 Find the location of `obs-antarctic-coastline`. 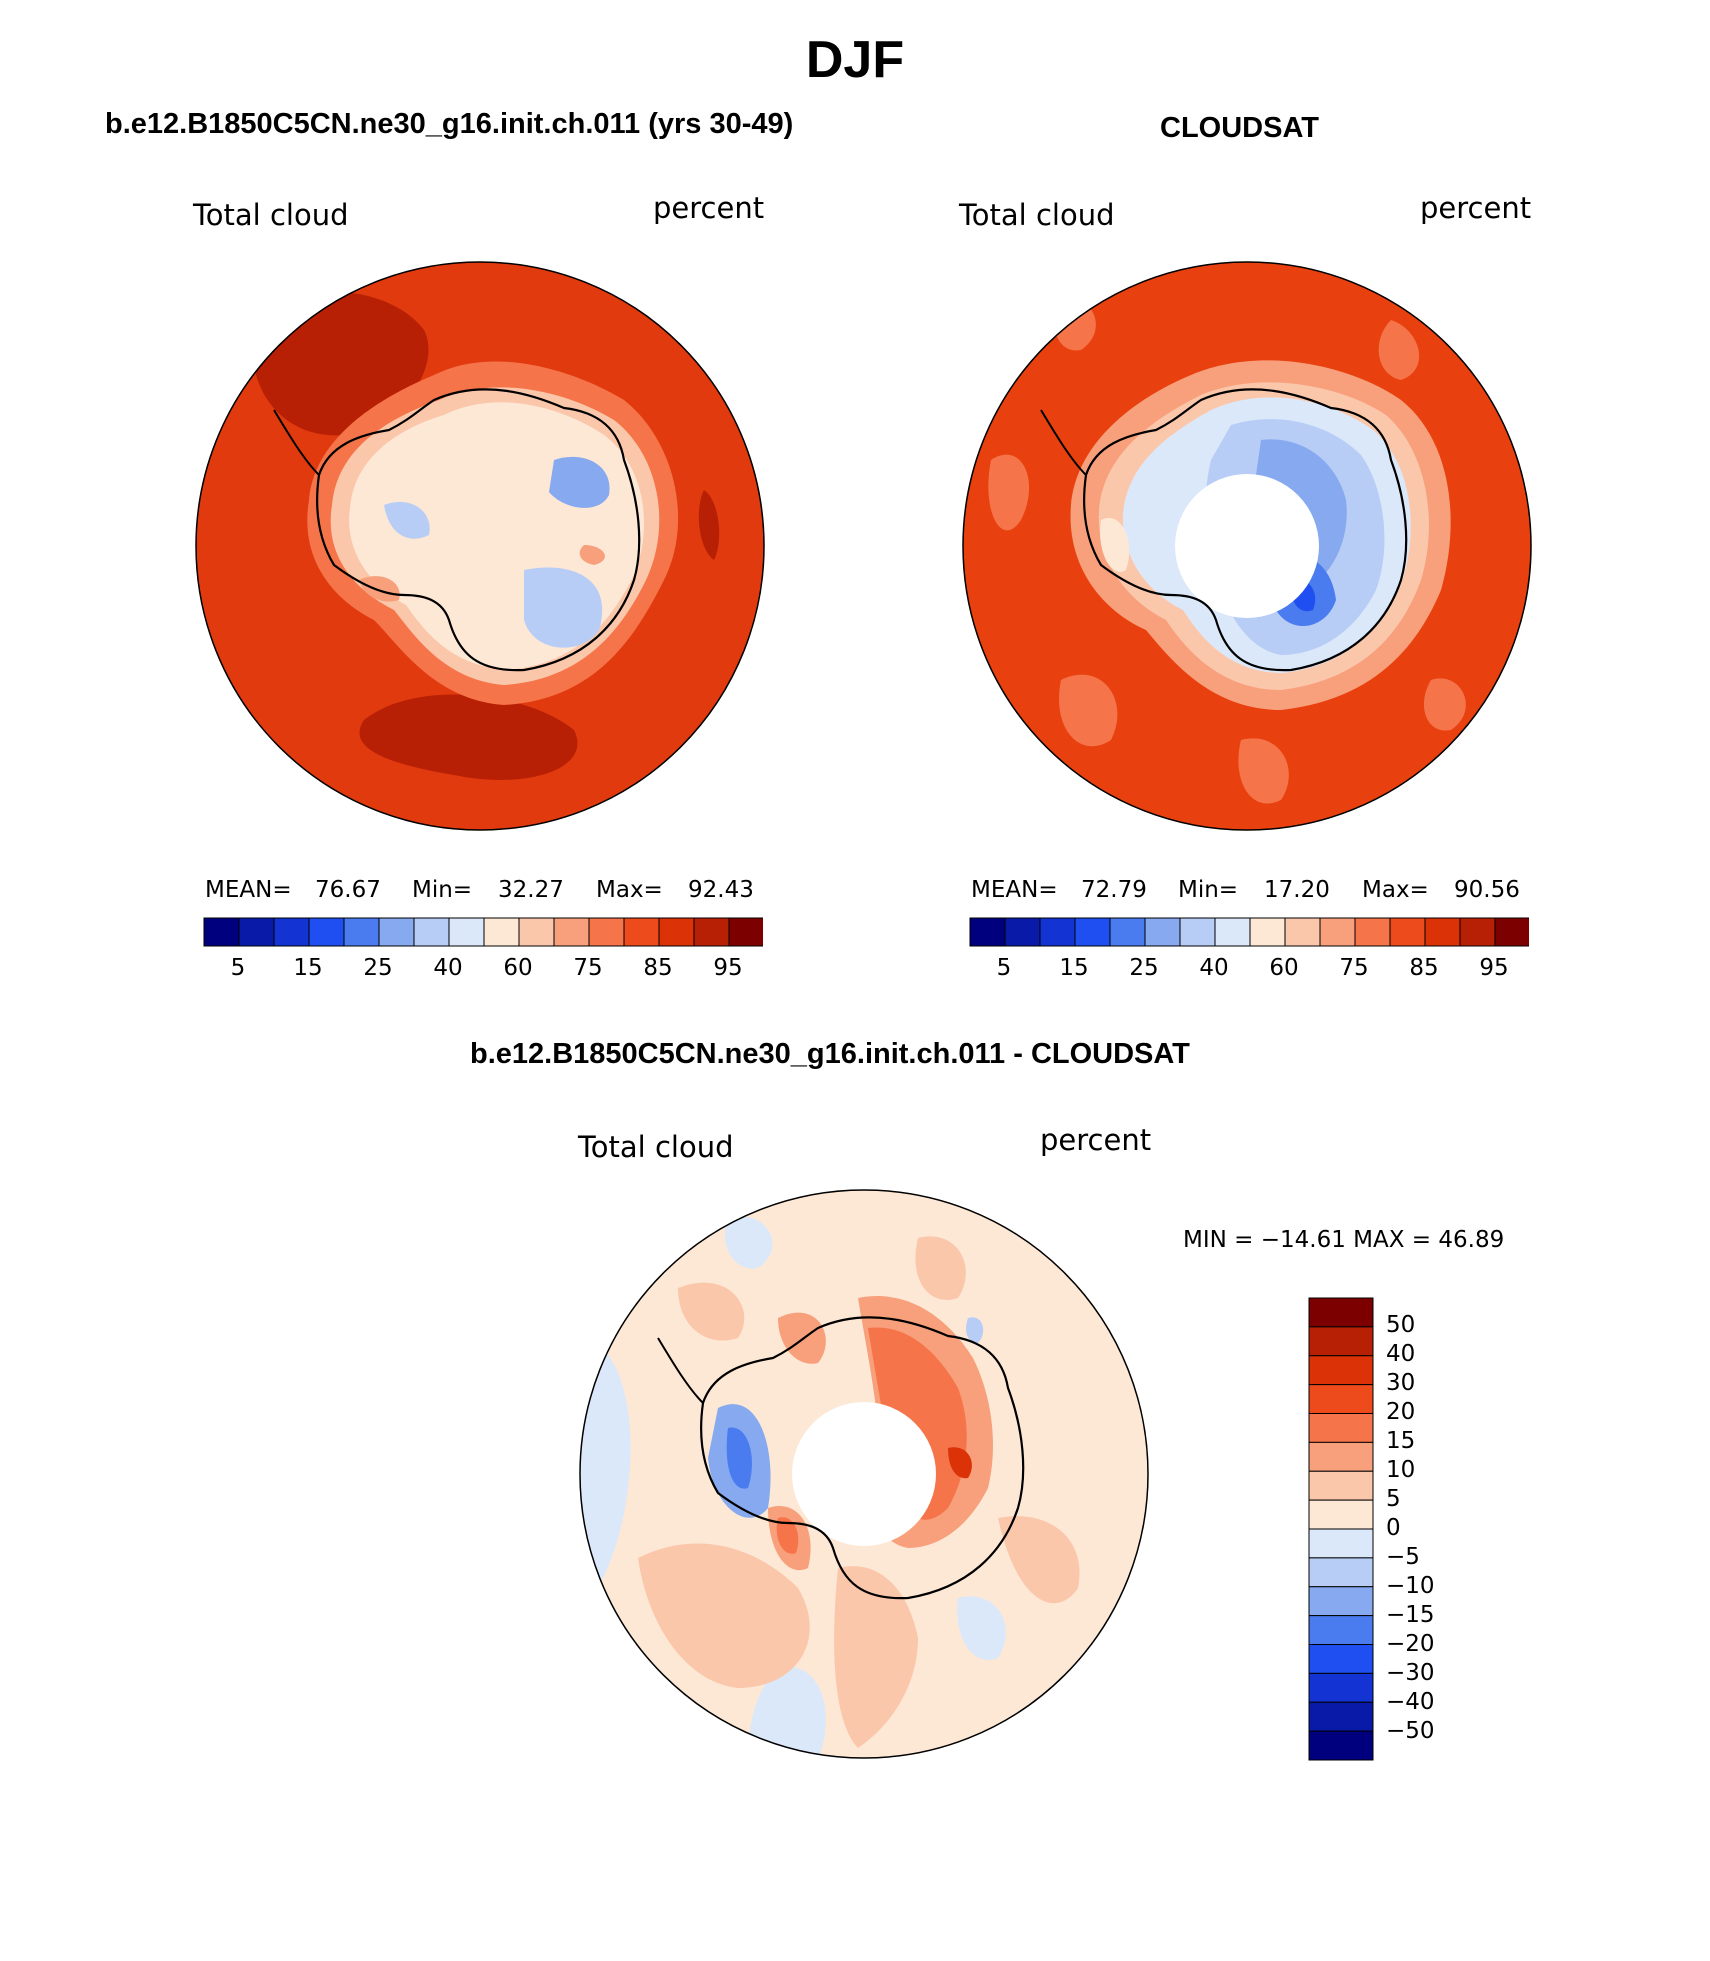

obs-antarctic-coastline is located at coordinates (1245, 530).